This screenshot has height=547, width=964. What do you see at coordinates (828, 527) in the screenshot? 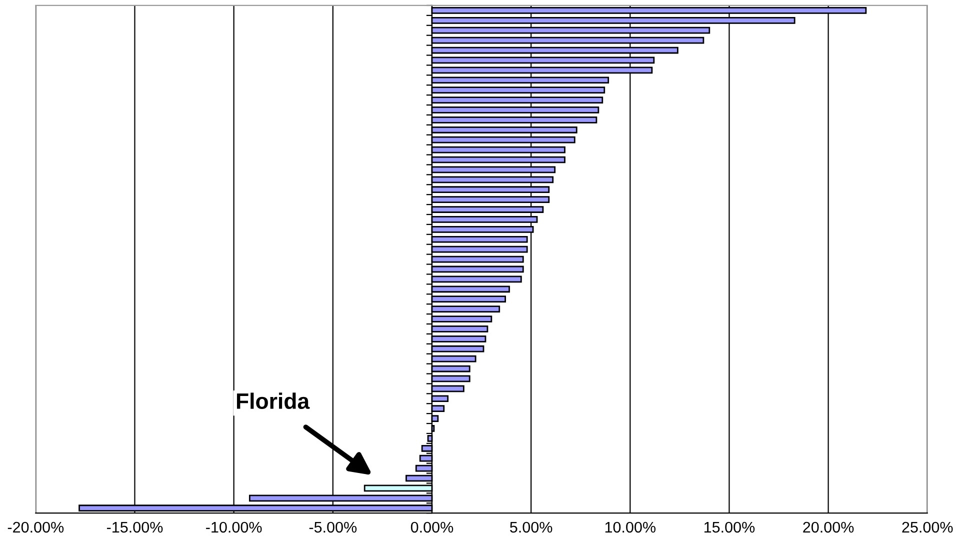
I see `x-tick-label: 20.00%` at bounding box center [828, 527].